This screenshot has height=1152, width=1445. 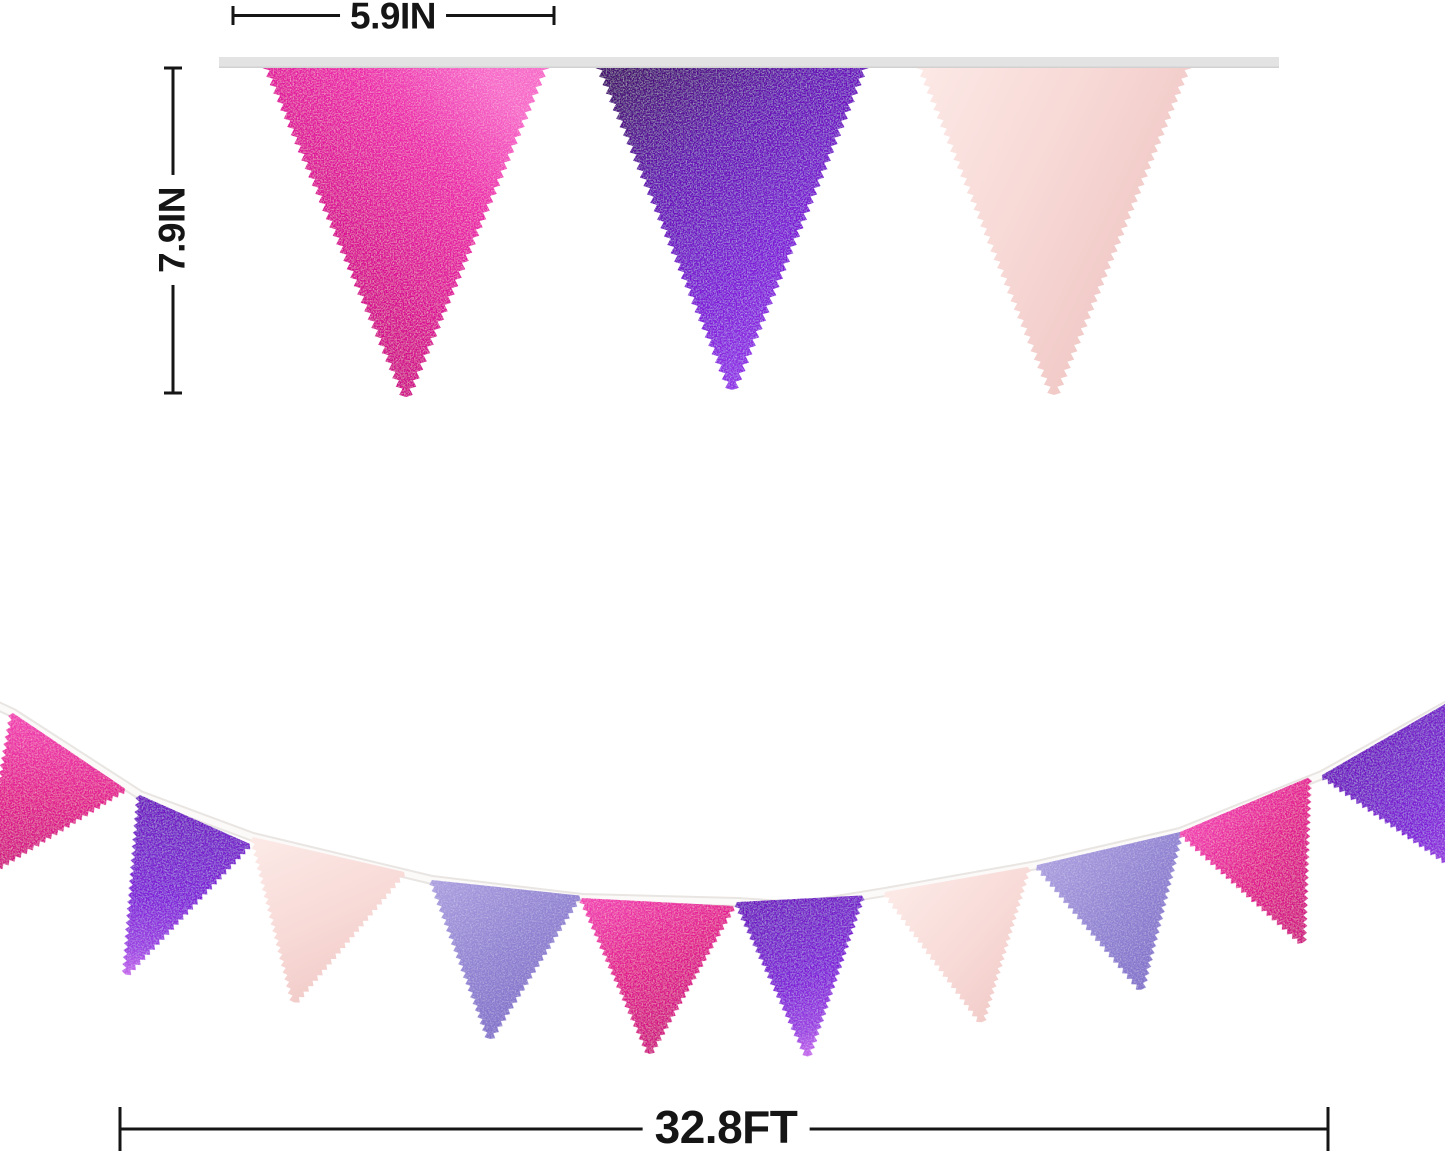 I want to click on banner-length-dimension-label: 32.8FT, so click(x=726, y=1127).